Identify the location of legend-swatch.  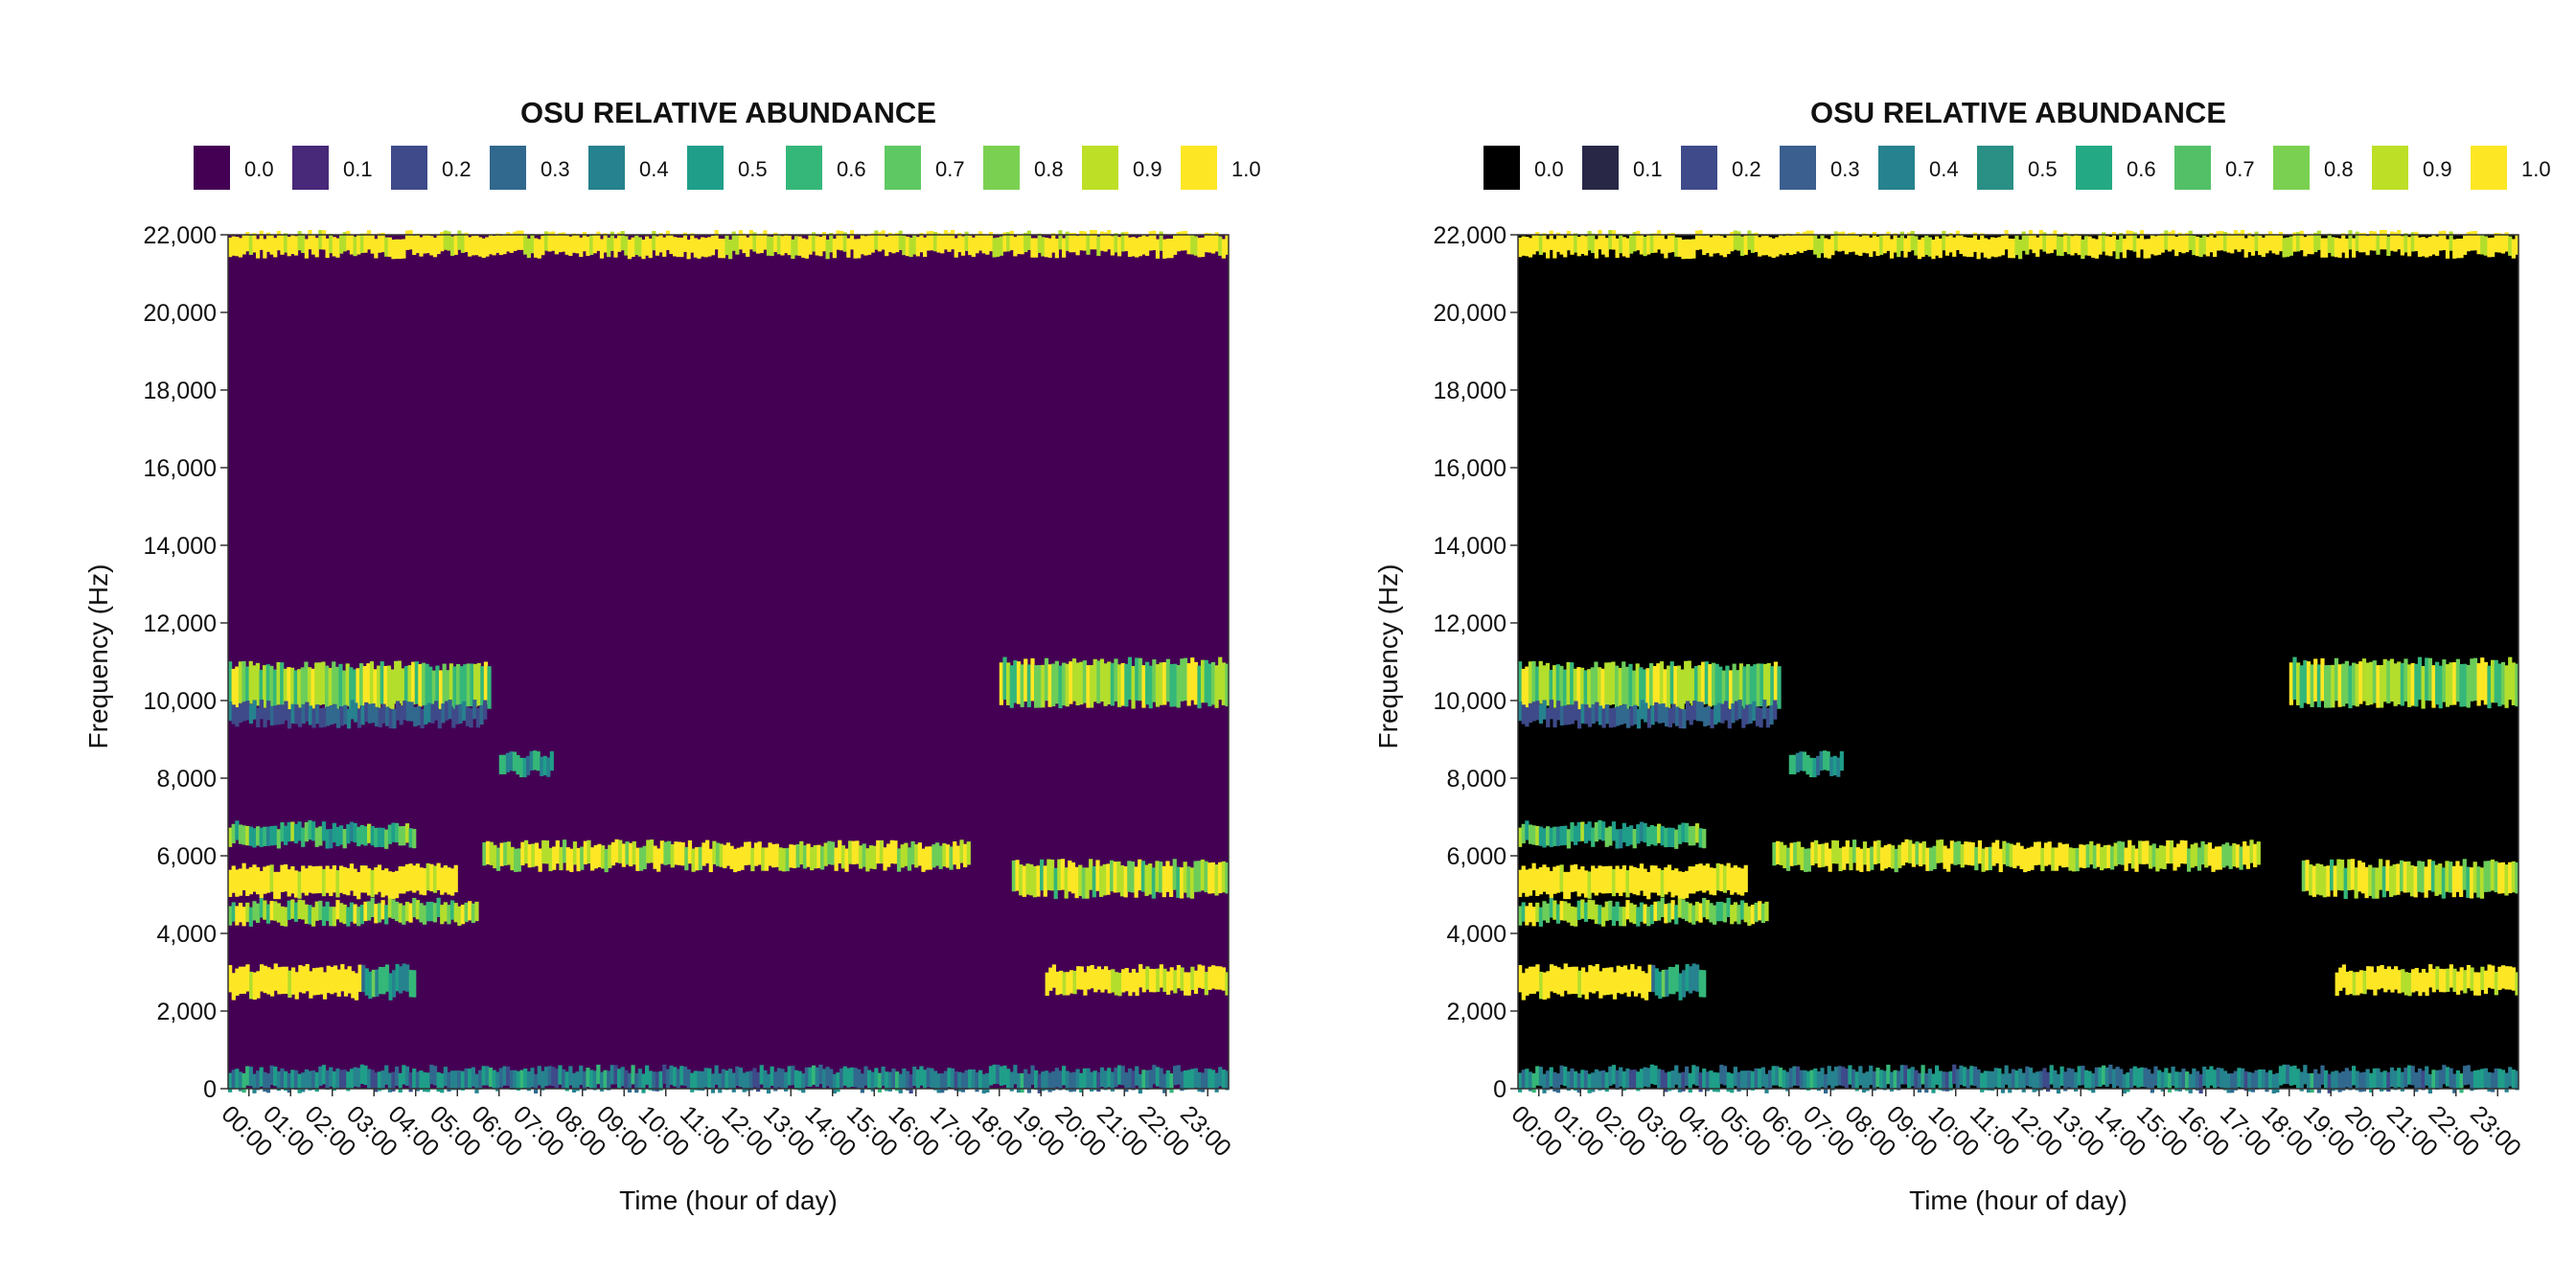
(2489, 168).